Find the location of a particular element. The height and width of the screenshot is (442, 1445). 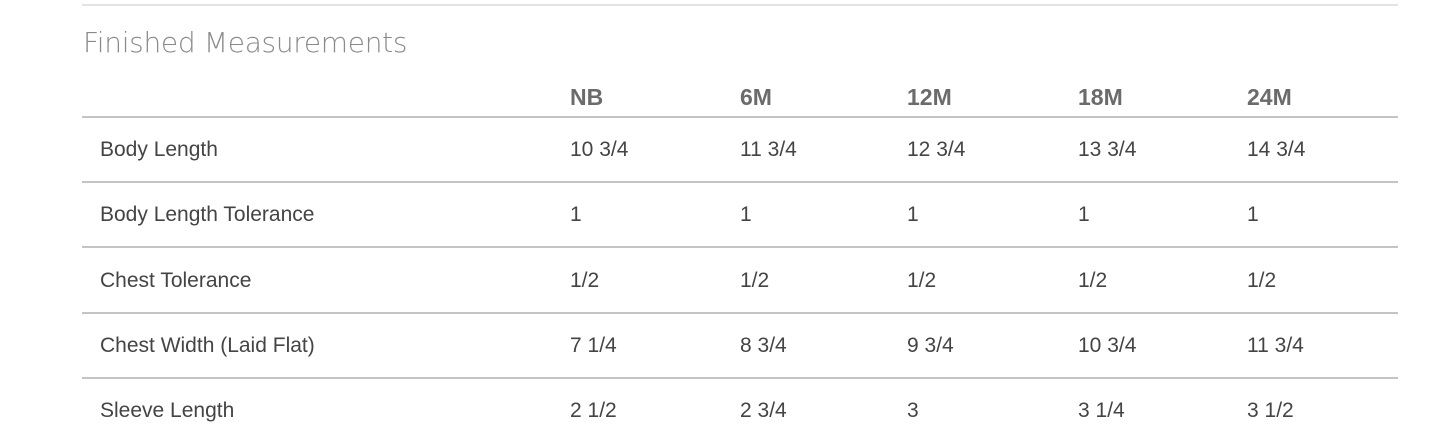

top-divider is located at coordinates (740, 5).